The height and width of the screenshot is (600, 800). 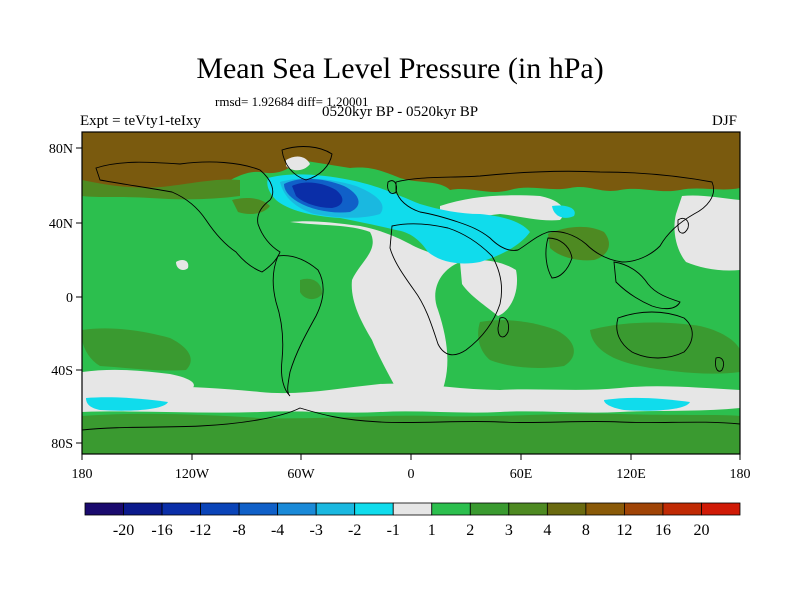 I want to click on coast-india, so click(x=559, y=258).